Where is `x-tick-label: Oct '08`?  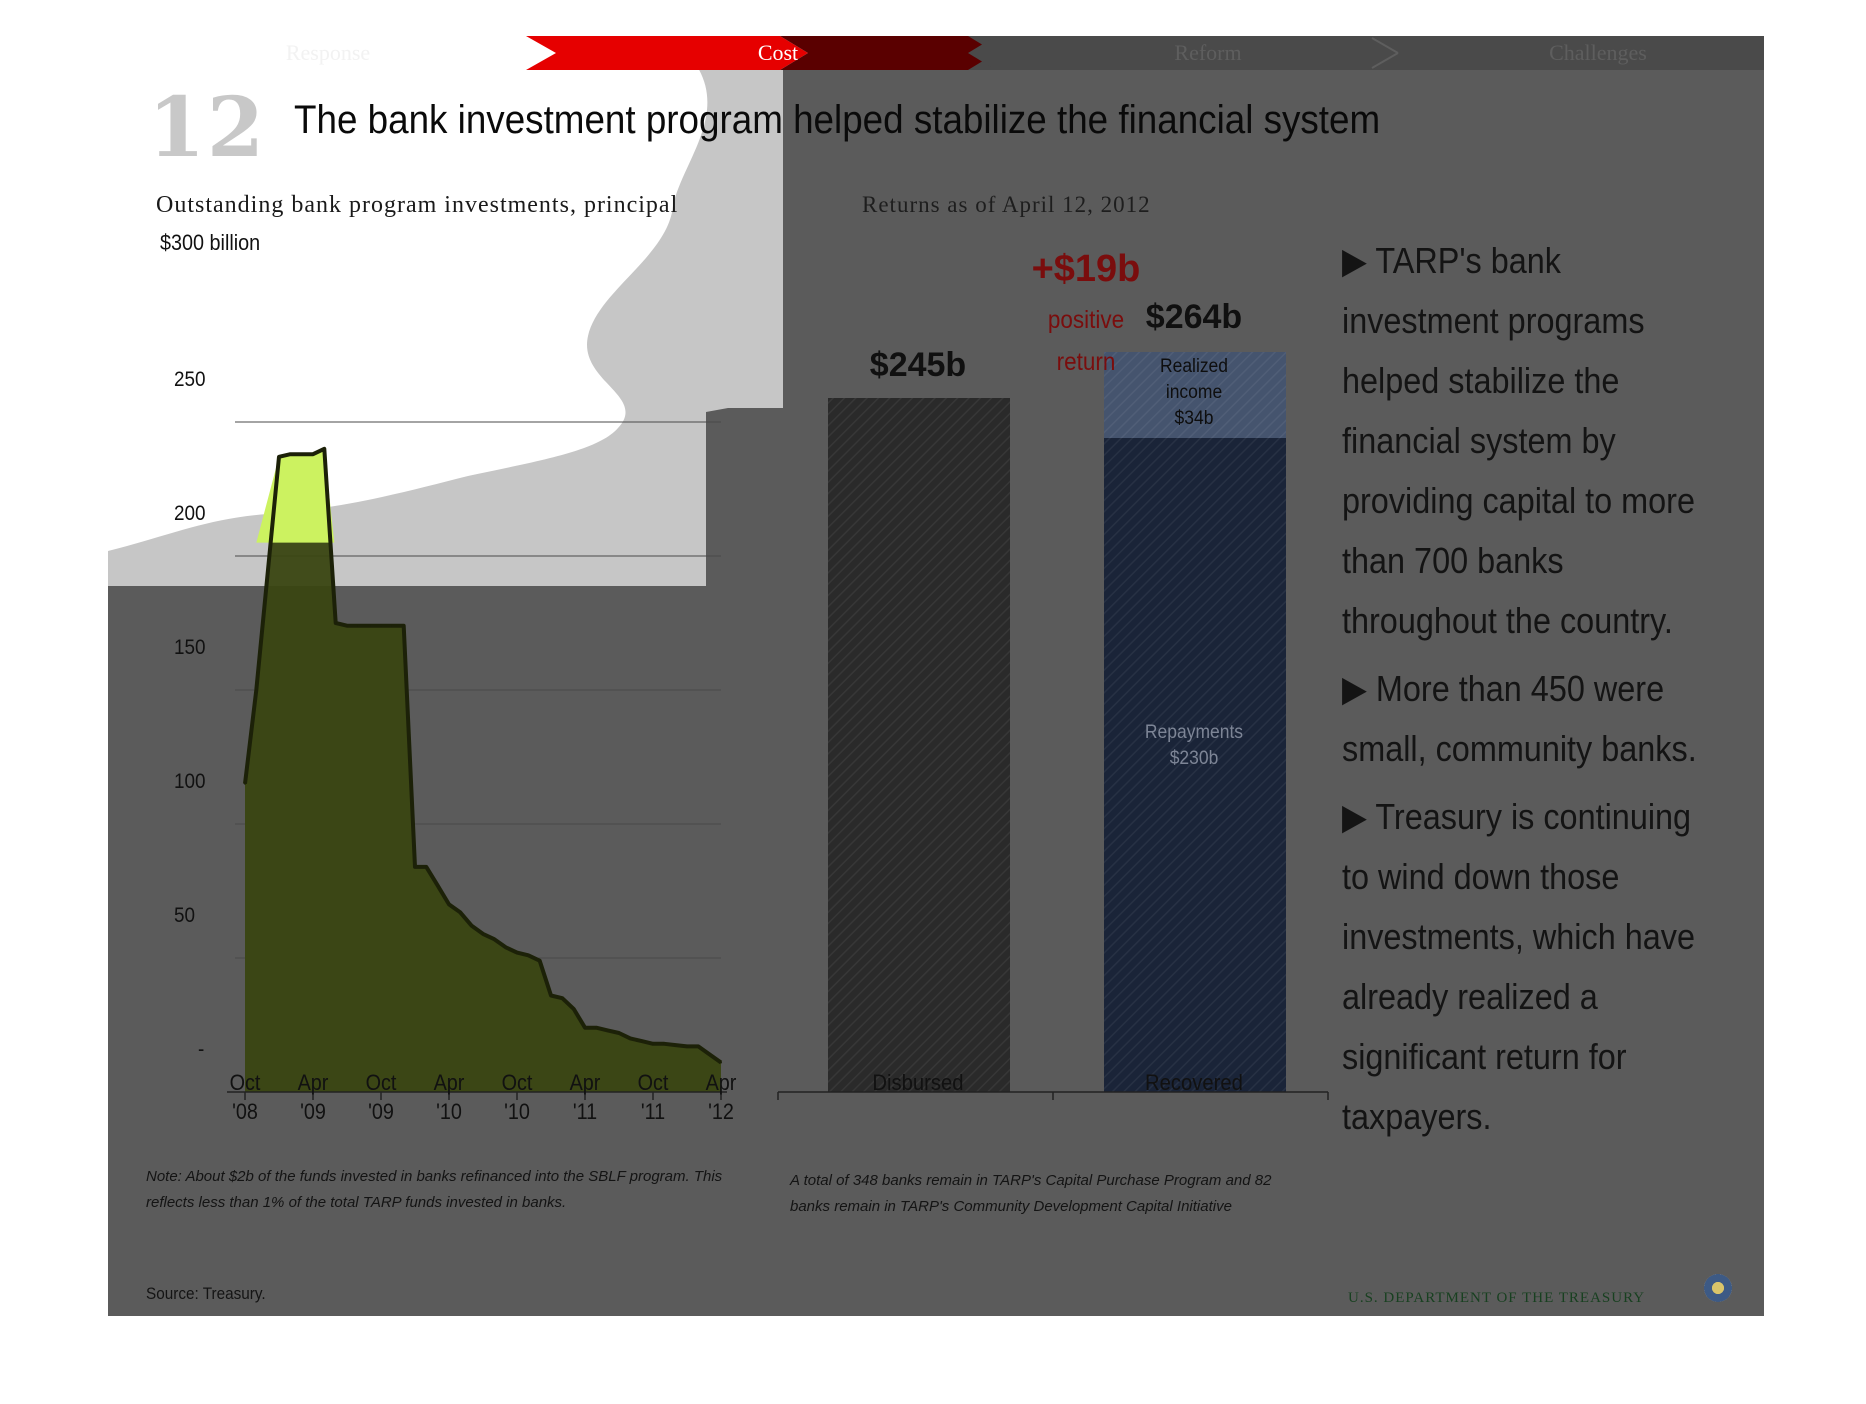
x-tick-label: Oct '08 is located at coordinates (245, 1097).